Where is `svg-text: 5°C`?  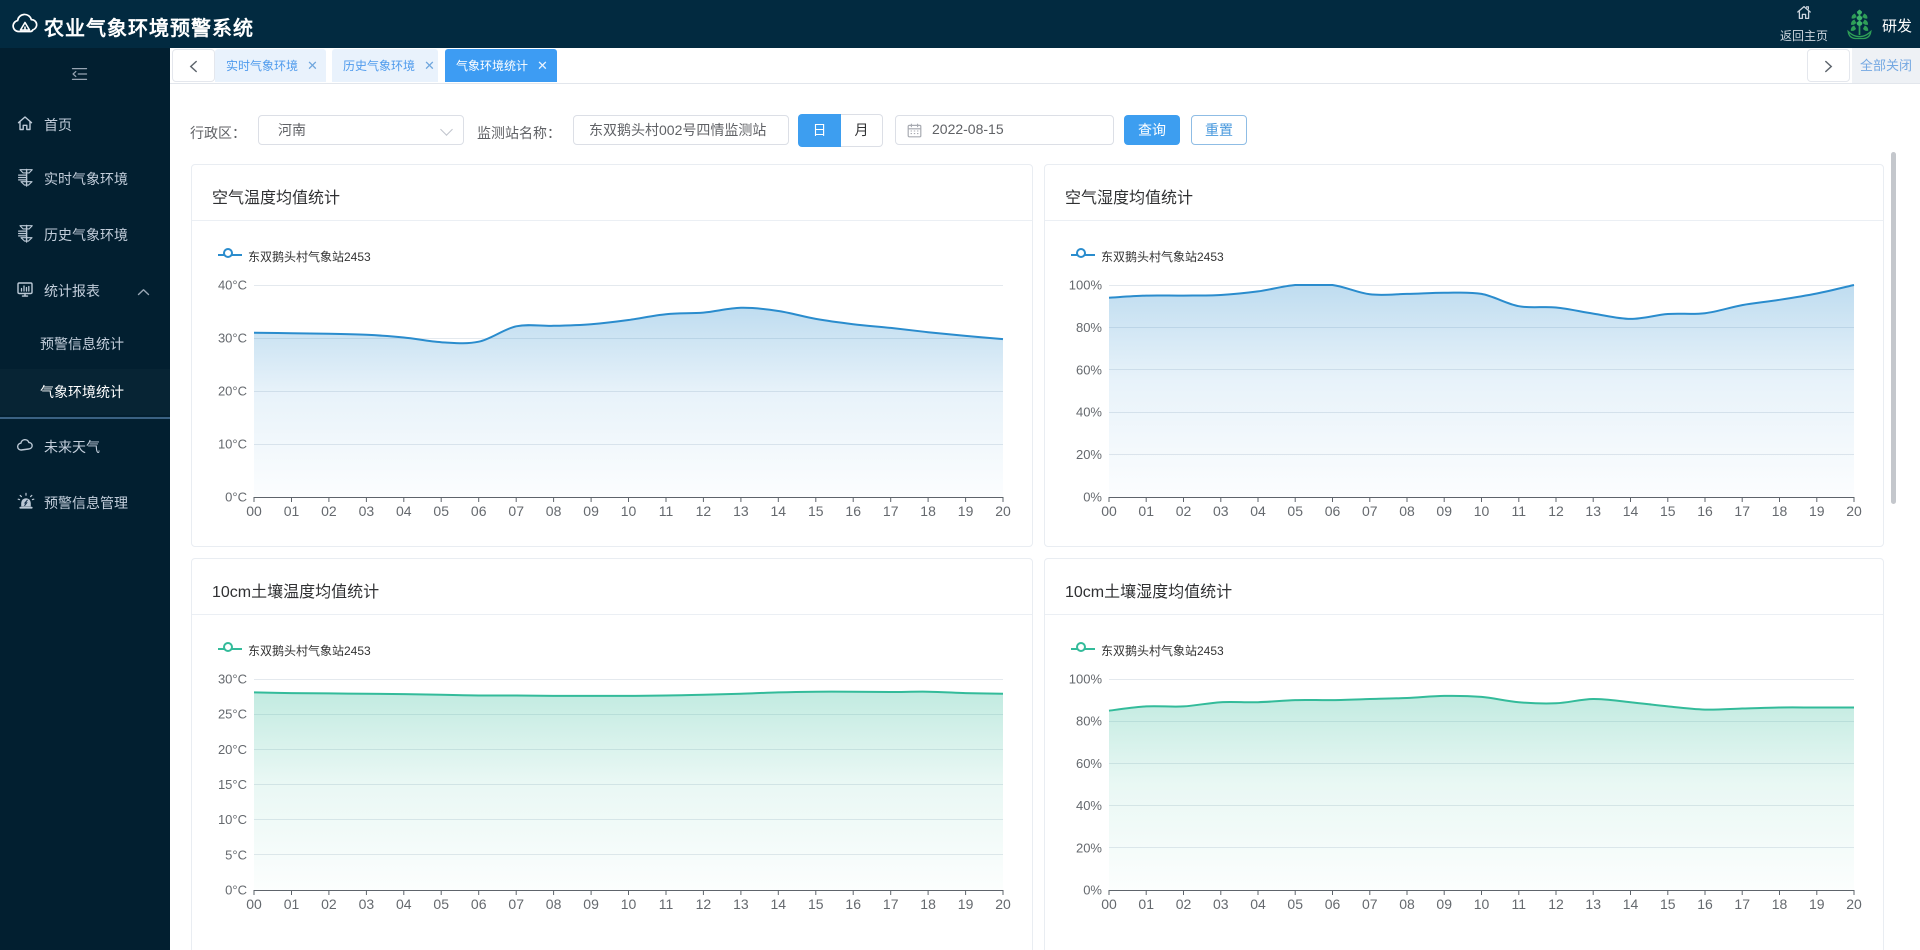
svg-text: 5°C is located at coordinates (236, 854).